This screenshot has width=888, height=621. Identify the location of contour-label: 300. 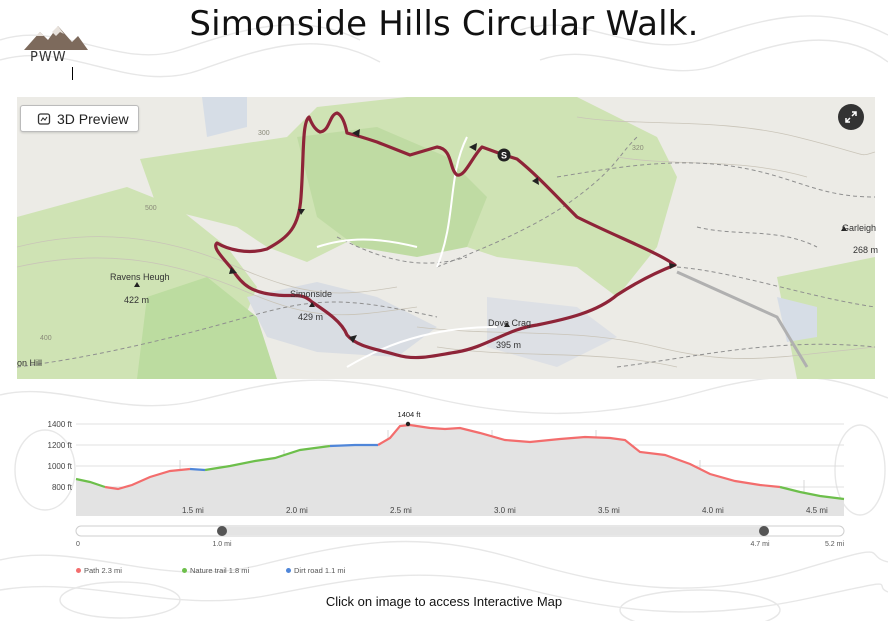
(264, 133).